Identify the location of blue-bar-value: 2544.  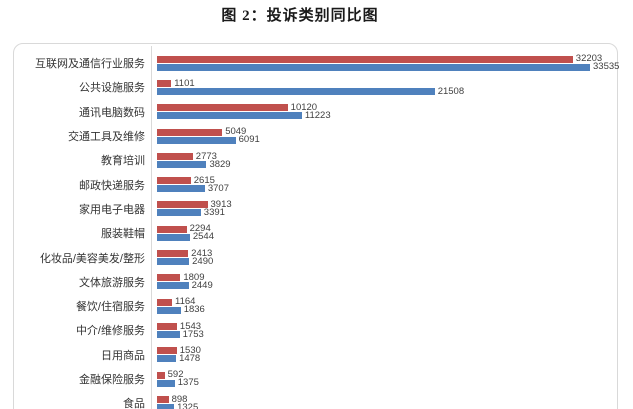
(203, 237).